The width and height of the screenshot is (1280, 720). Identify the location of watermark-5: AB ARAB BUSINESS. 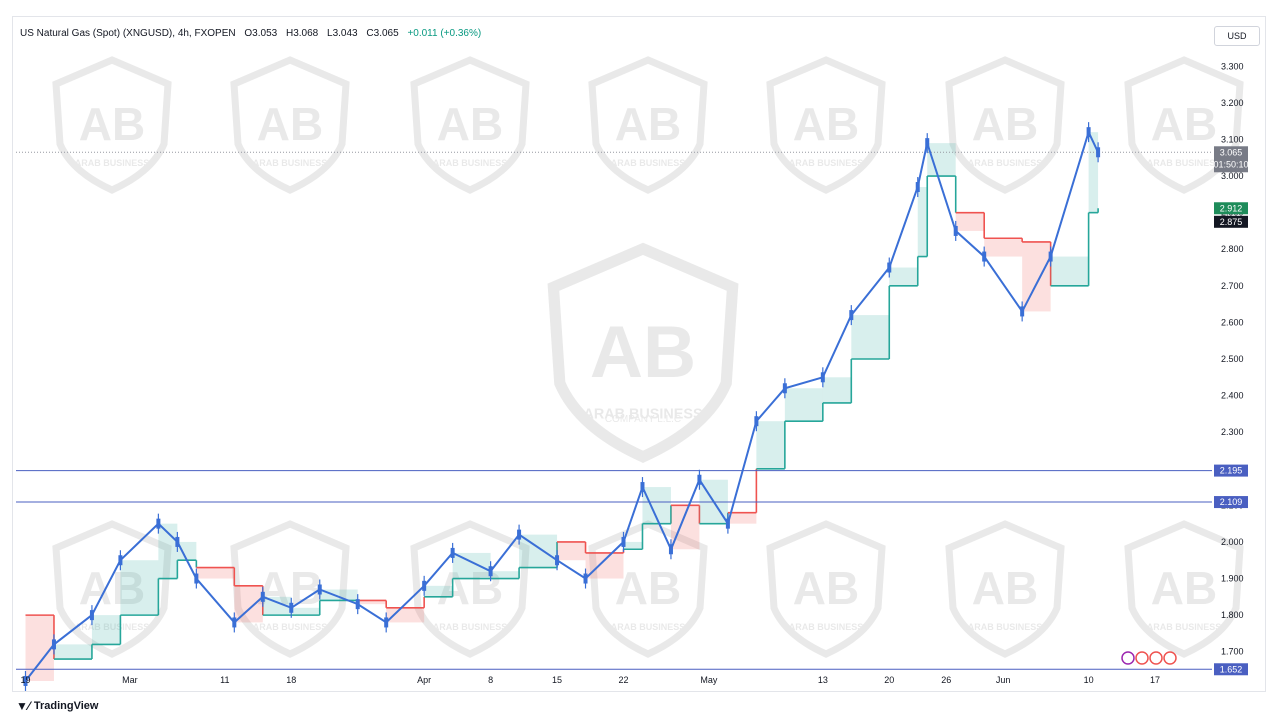
(1005, 125).